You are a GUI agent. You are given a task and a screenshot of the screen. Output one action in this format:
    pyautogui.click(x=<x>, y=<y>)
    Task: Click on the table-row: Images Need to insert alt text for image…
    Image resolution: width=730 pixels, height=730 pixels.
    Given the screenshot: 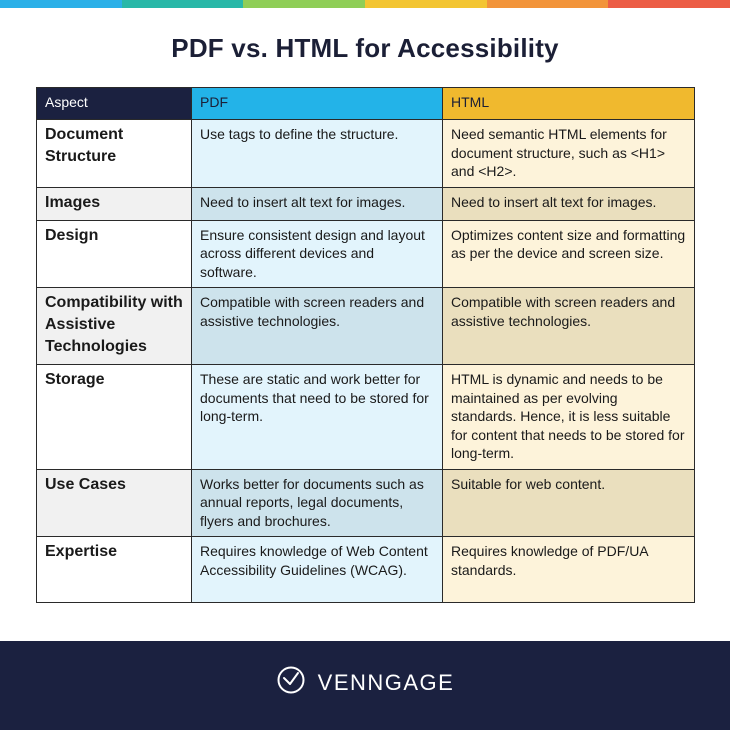 What is the action you would take?
    pyautogui.click(x=365, y=203)
    